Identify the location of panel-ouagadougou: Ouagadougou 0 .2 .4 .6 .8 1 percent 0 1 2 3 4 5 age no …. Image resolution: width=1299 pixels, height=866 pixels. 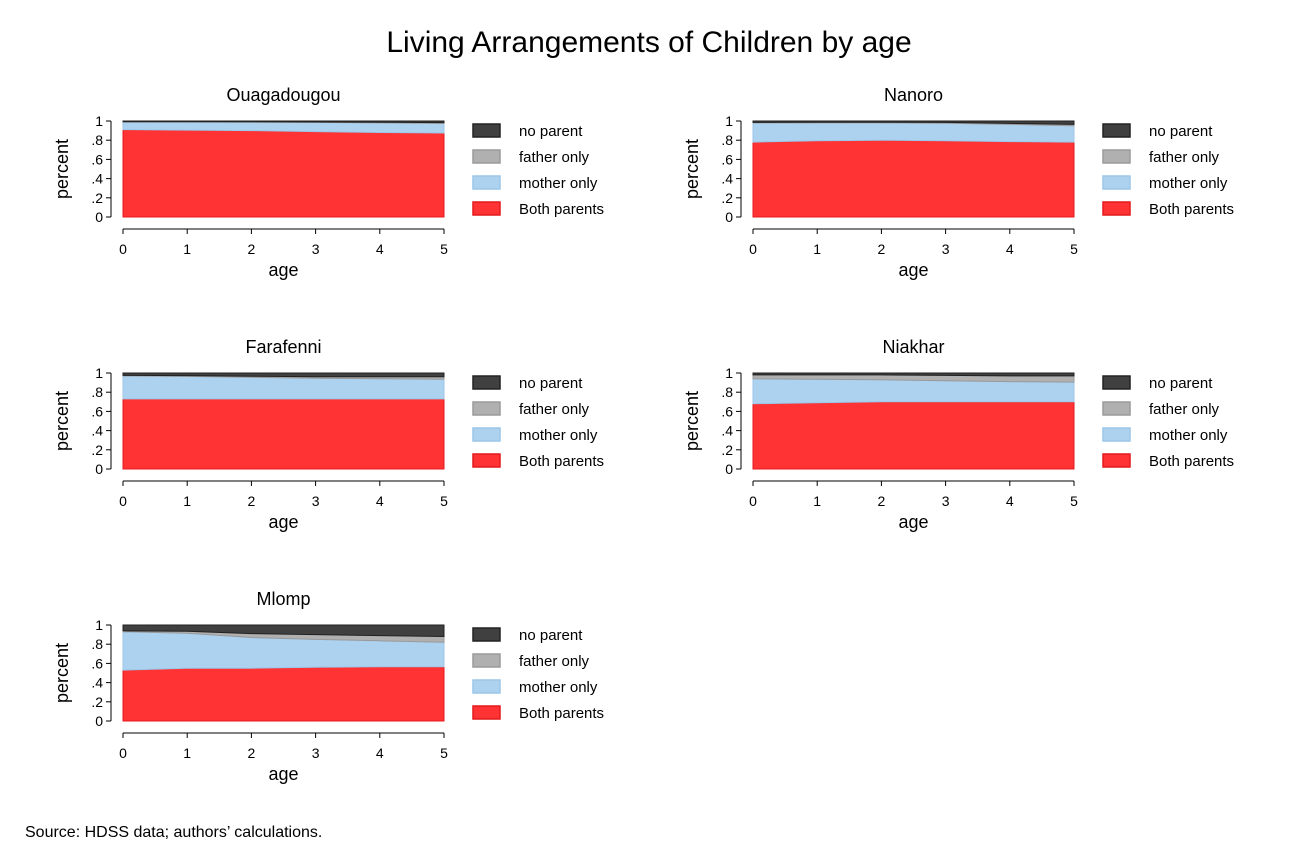
(328, 182).